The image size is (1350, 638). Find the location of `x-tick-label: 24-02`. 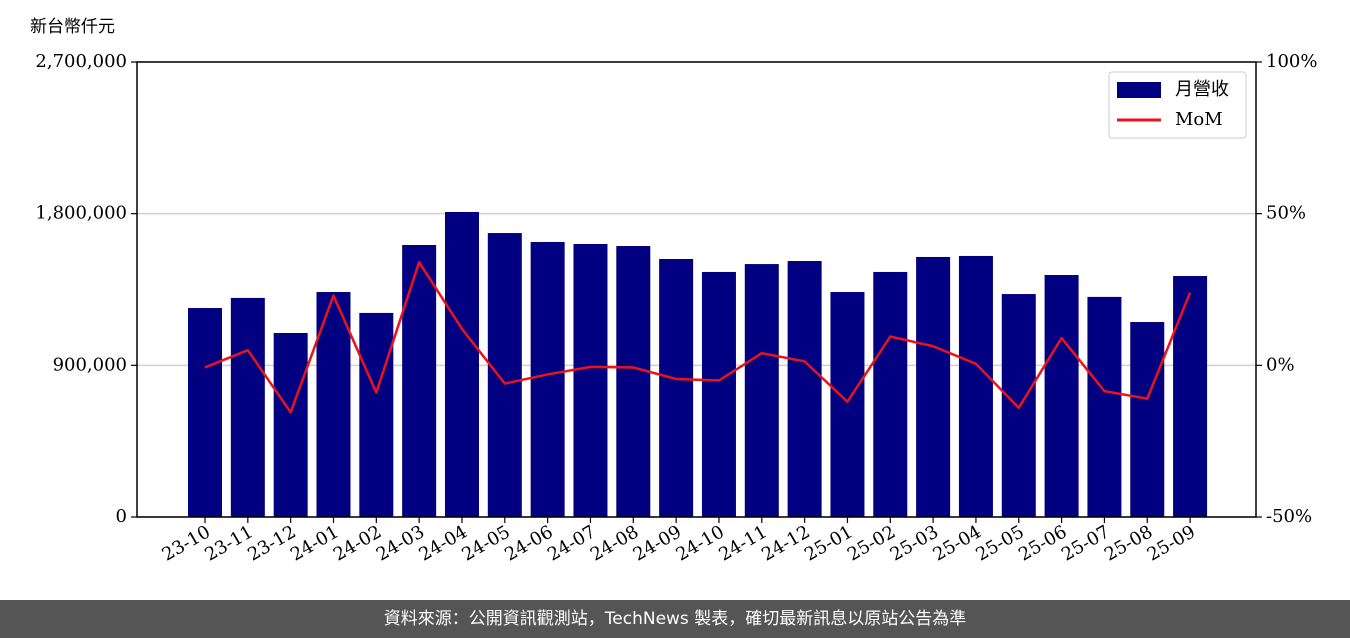

x-tick-label: 24-02 is located at coordinates (357, 543).